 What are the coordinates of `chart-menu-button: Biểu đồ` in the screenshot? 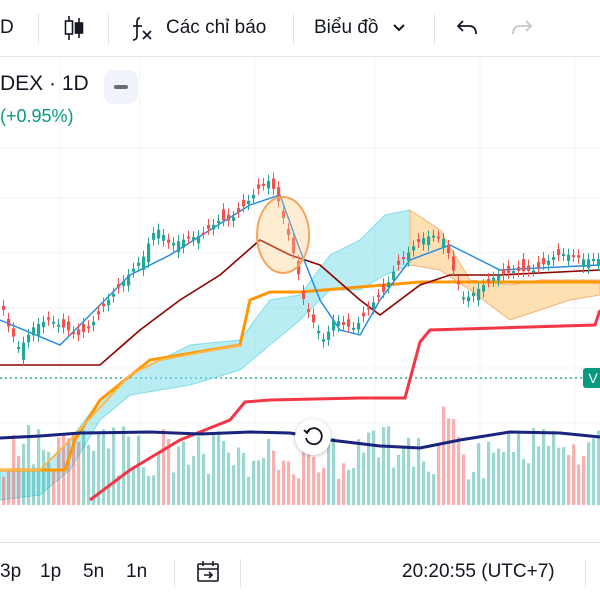 It's located at (360, 28).